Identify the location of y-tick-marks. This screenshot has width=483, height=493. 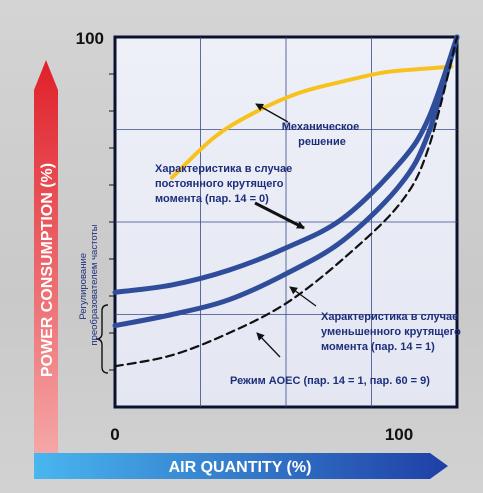
(112, 222).